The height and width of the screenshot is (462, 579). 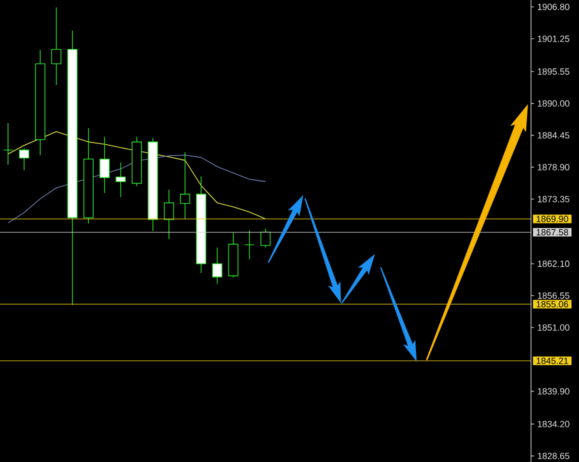 I want to click on y-tick-label: 1851.00, so click(x=554, y=327).